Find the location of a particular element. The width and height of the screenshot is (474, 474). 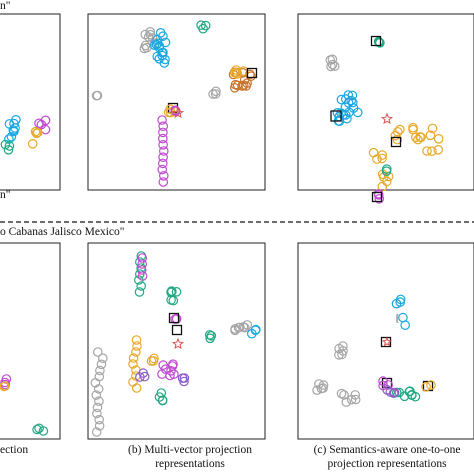

caption-c-line2: projection representations is located at coordinates (387, 464).